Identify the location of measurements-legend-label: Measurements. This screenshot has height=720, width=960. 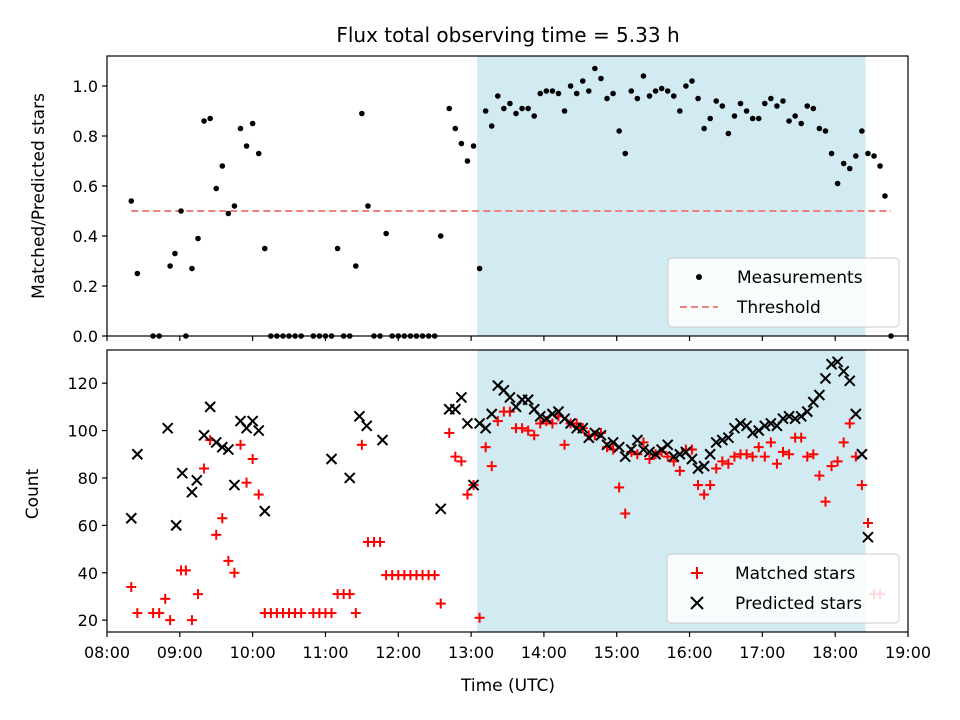
(800, 278).